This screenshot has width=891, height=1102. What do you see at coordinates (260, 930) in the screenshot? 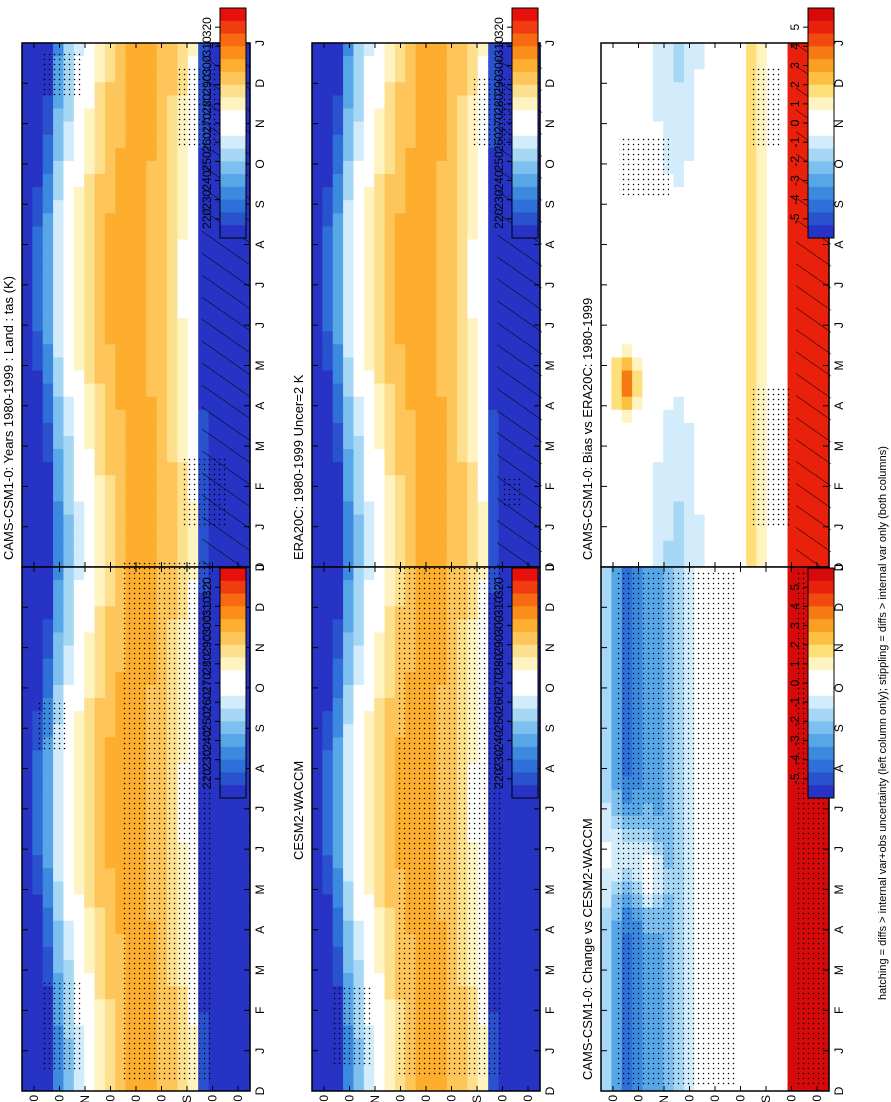
I see `month-tick-label: A` at bounding box center [260, 930].